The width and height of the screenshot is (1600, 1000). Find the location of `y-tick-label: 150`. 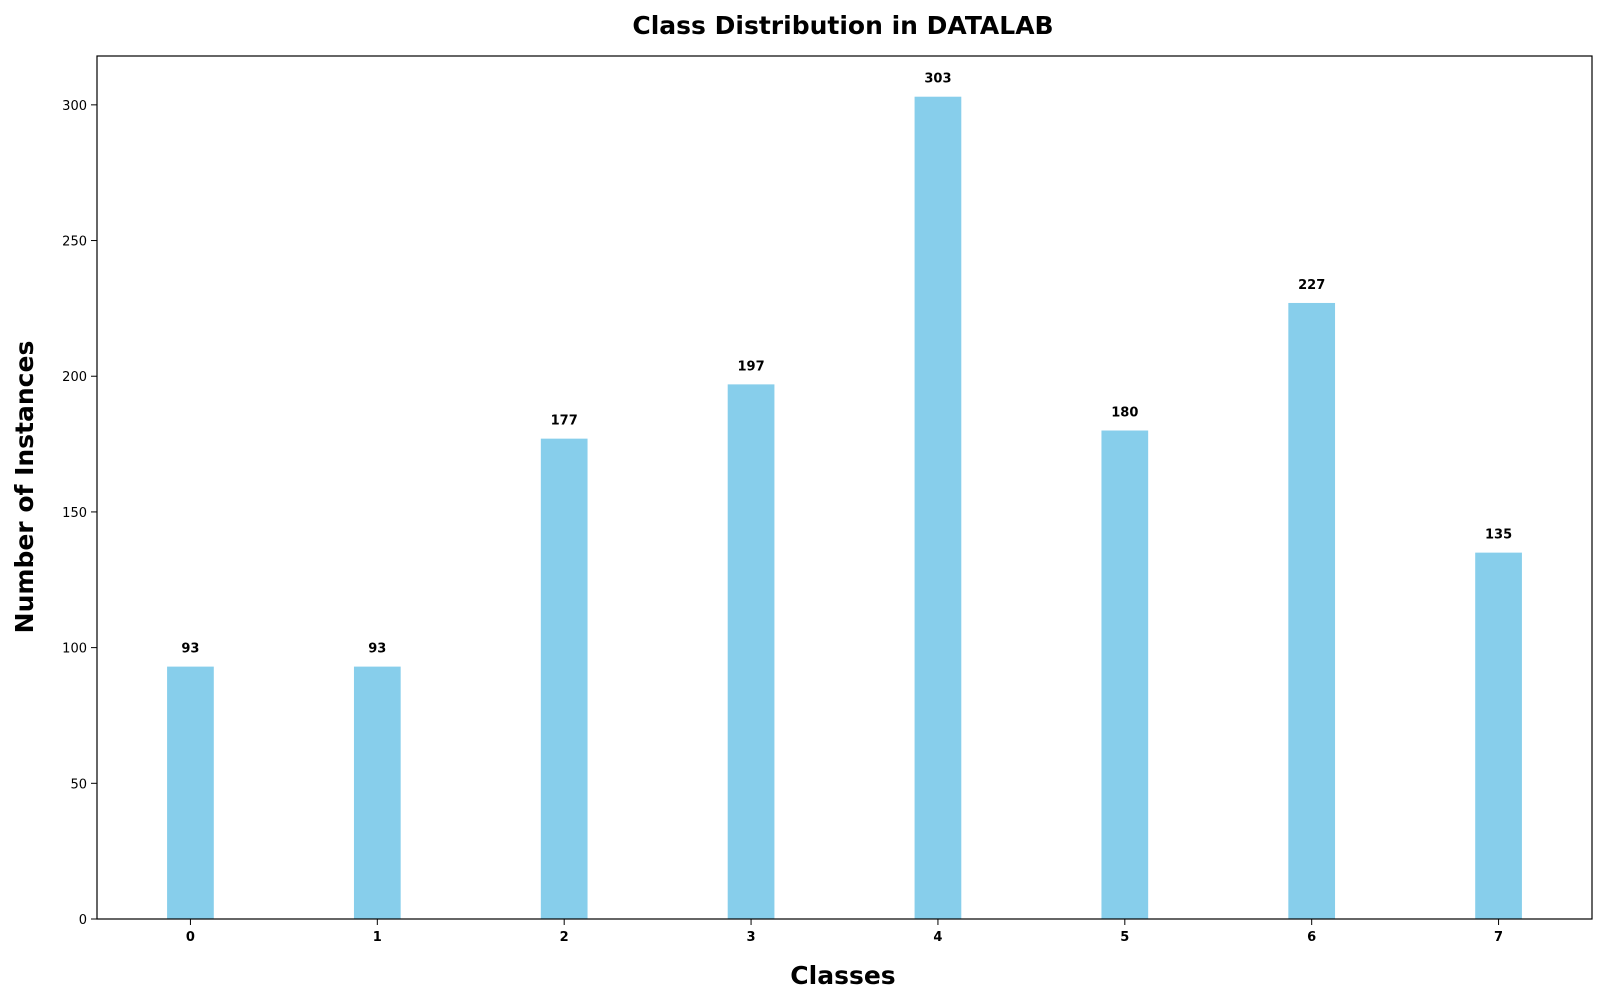

y-tick-label: 150 is located at coordinates (74, 513).